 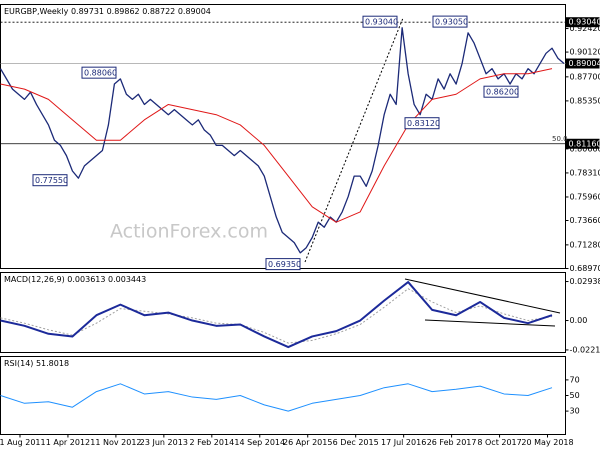 What do you see at coordinates (585, 220) in the screenshot?
I see `y-tick-label: 0.73660` at bounding box center [585, 220].